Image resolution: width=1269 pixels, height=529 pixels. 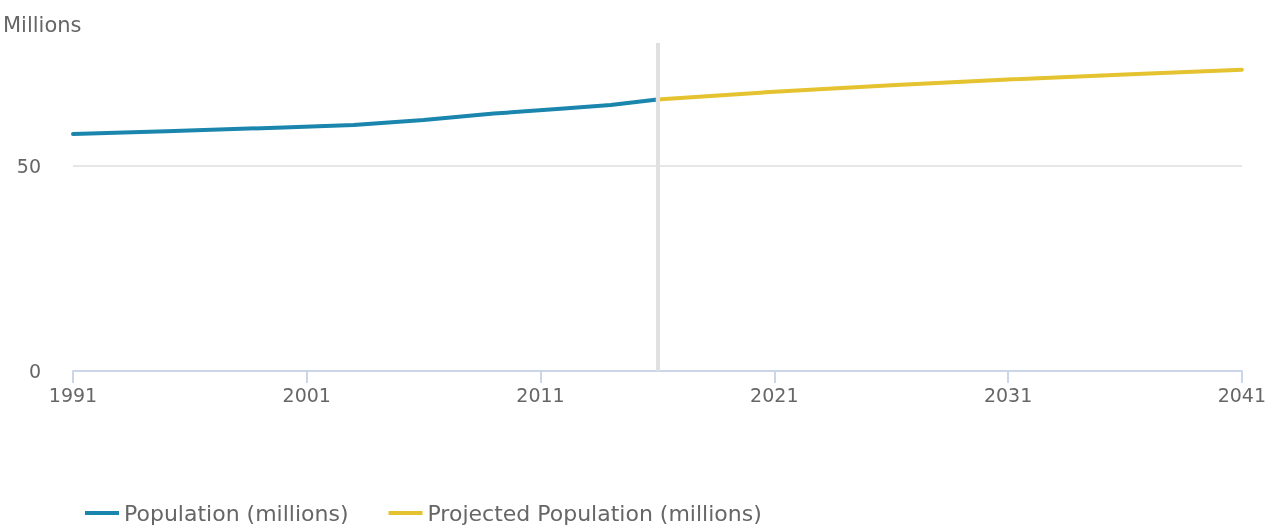 I want to click on x-tick-label: 2001, so click(x=306, y=394).